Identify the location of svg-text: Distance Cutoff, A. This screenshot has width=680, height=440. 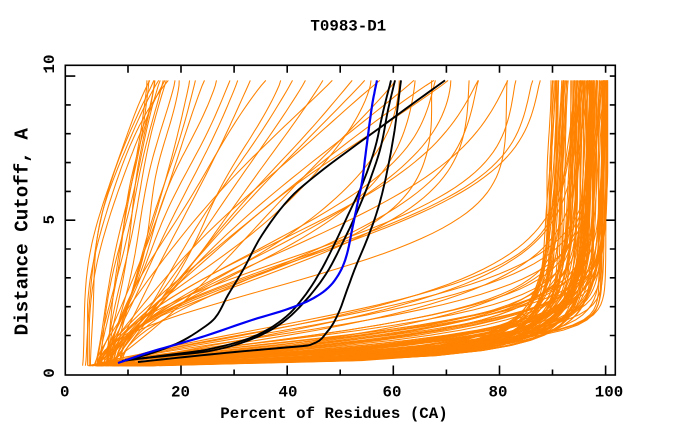
(23, 232).